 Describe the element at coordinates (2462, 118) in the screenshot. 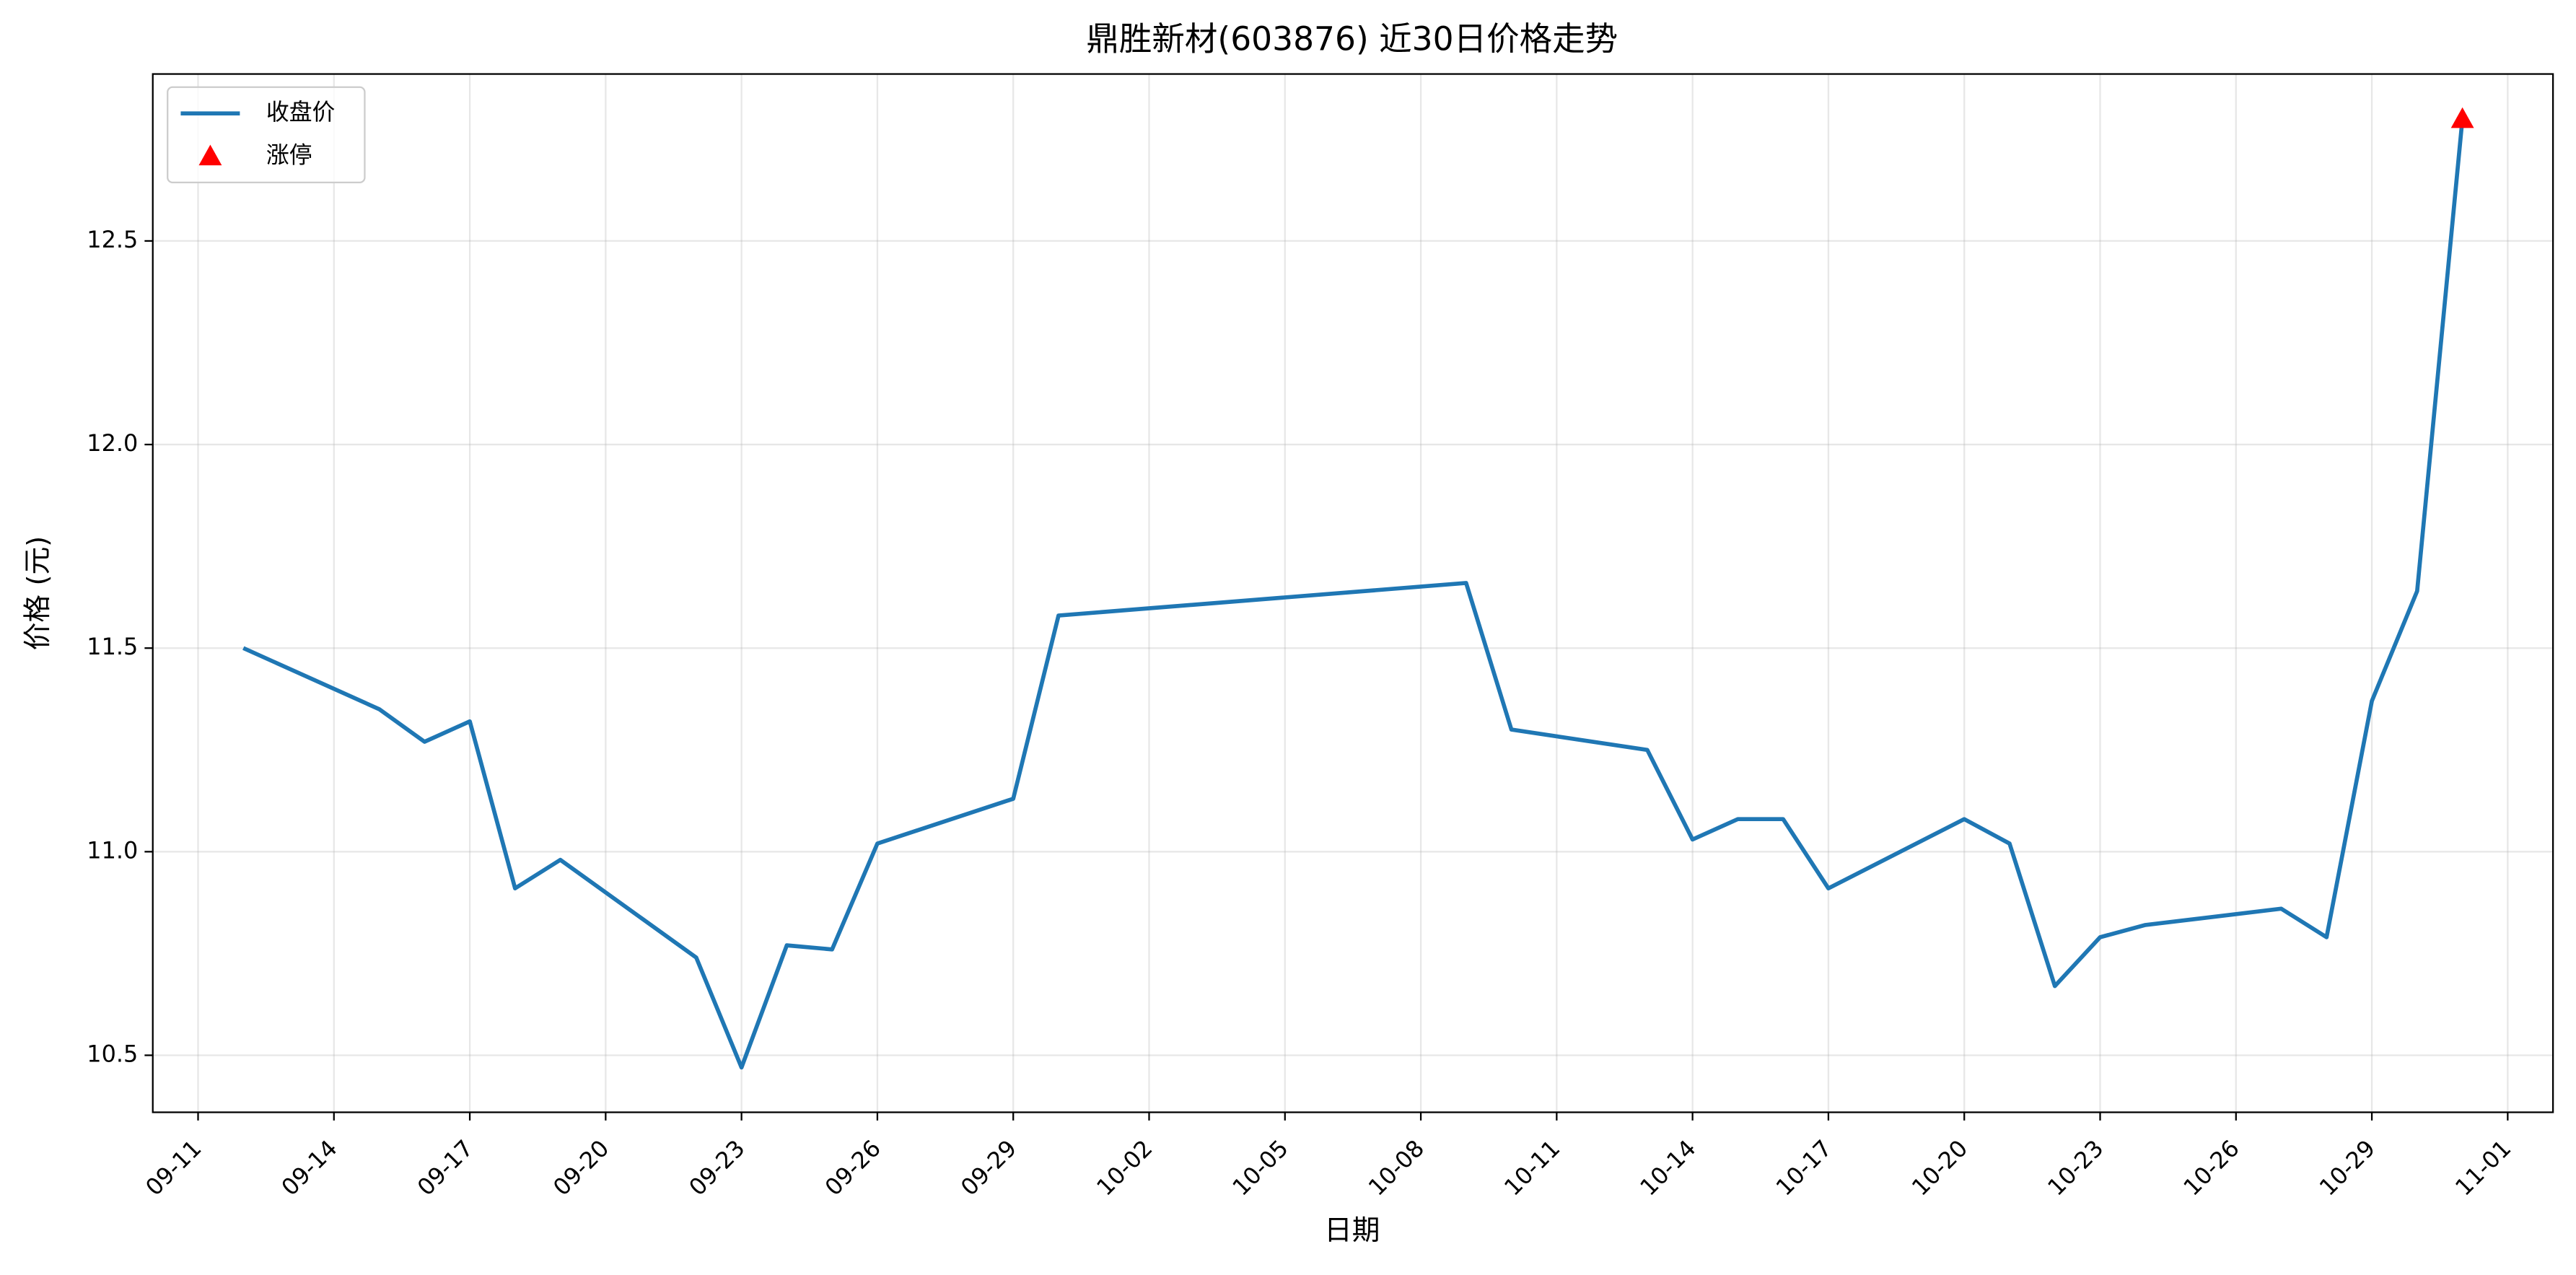

I see `limit-up-marker` at that location.